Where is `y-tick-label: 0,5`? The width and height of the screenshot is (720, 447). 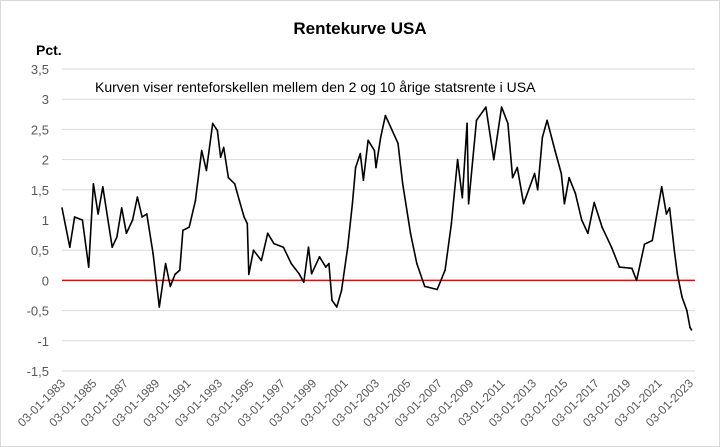 y-tick-label: 0,5 is located at coordinates (40, 250).